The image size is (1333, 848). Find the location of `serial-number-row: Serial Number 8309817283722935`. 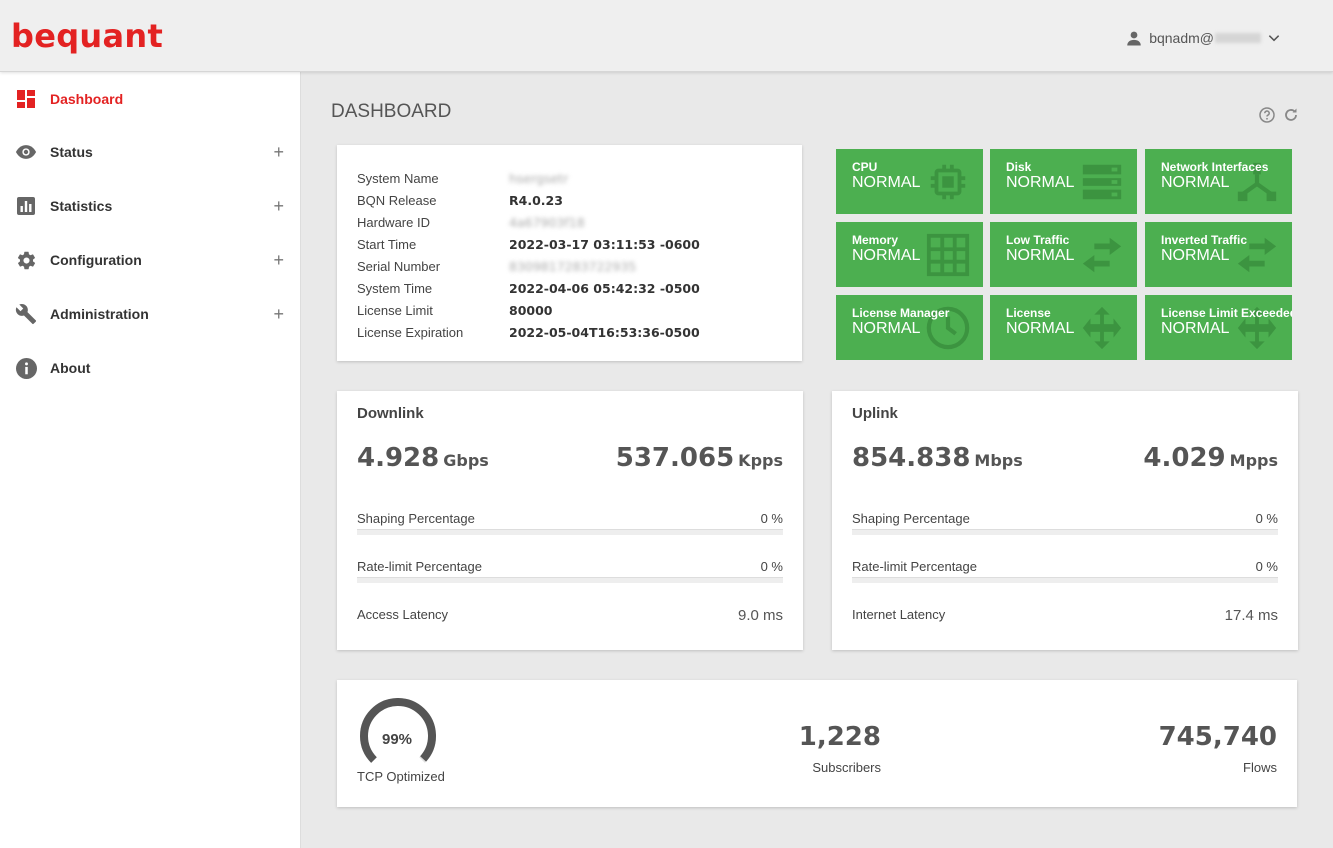

serial-number-row: Serial Number 8309817283722935 is located at coordinates (497, 266).